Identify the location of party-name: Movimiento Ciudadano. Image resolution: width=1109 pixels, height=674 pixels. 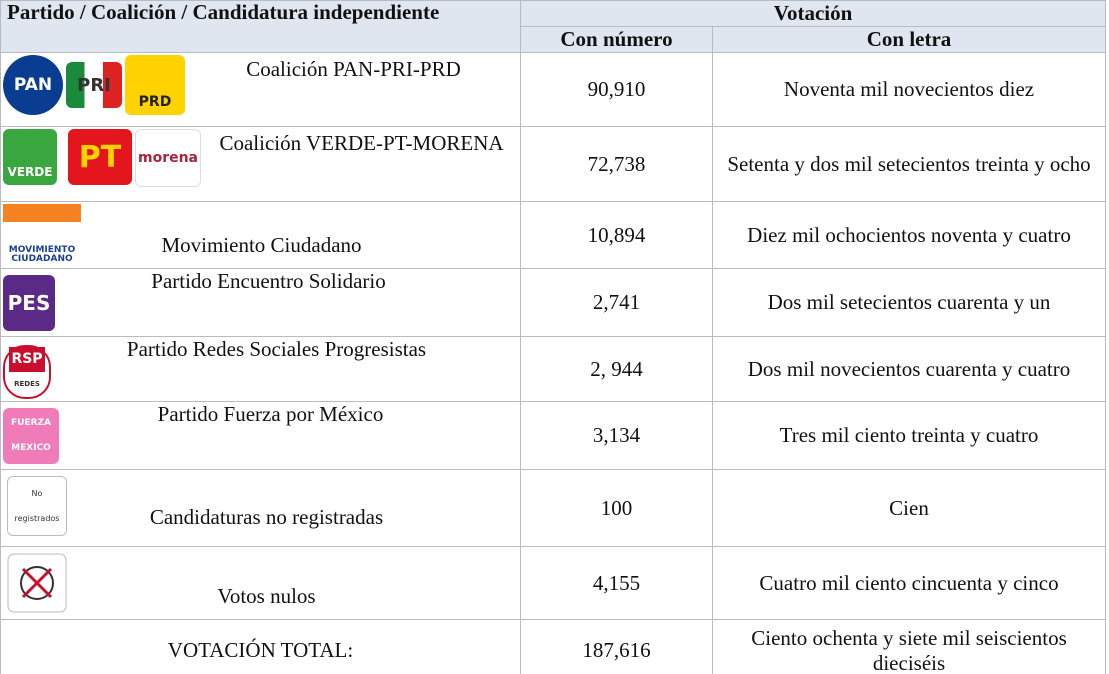
(261, 245).